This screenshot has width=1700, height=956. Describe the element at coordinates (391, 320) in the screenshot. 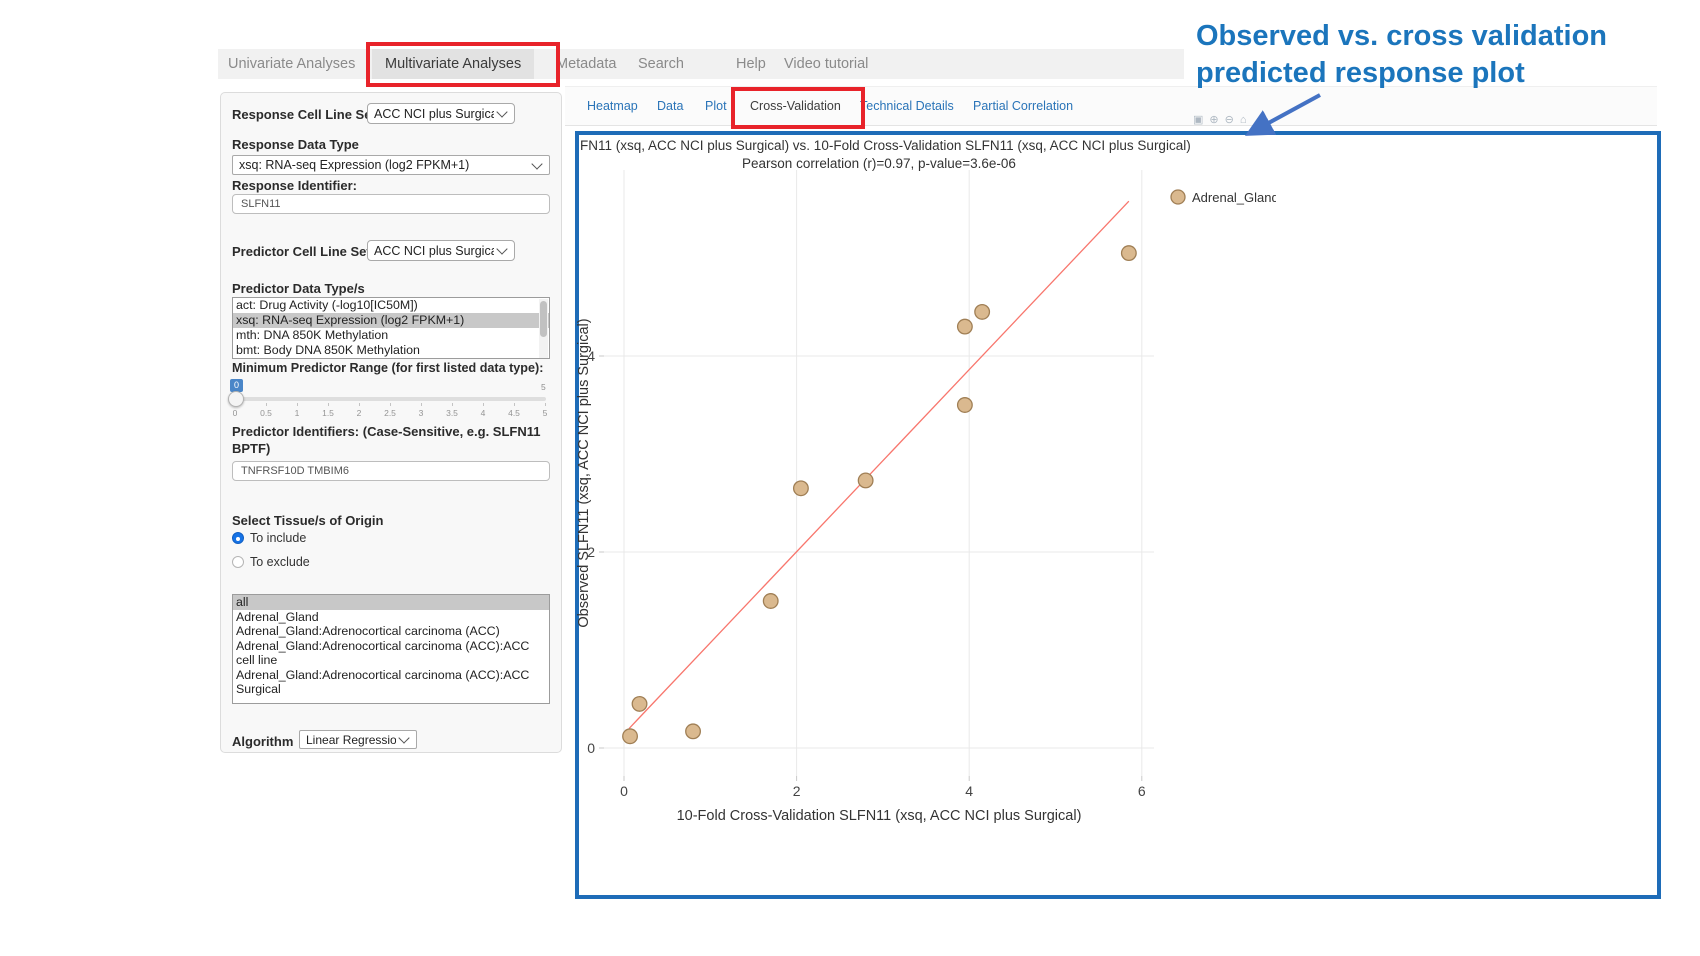

I see `predictor-data-type-option: xsq: RNA-seq Expression (log2 FPKM+1)` at that location.